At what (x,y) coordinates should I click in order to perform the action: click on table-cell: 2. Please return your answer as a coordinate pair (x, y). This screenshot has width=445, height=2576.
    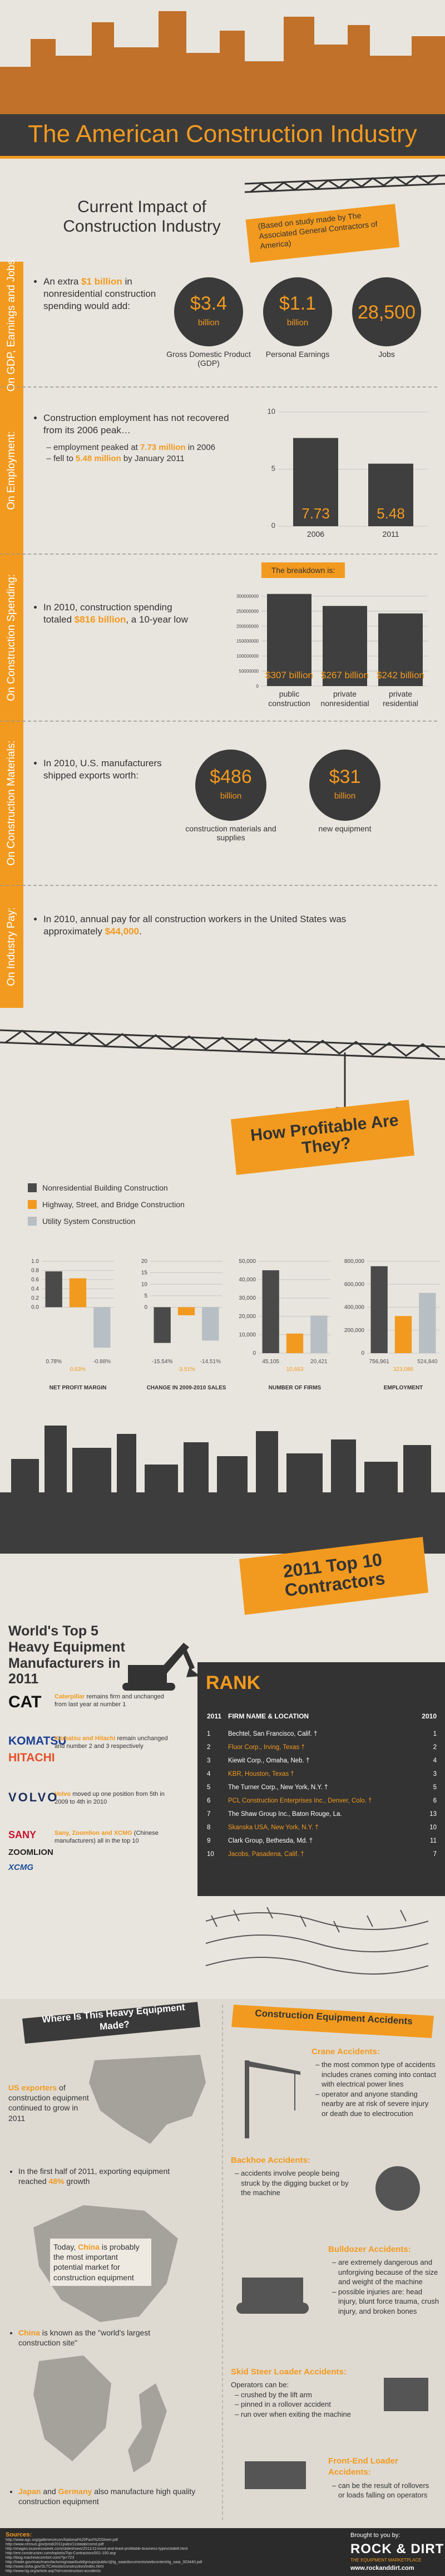
    Looking at the image, I should click on (209, 1747).